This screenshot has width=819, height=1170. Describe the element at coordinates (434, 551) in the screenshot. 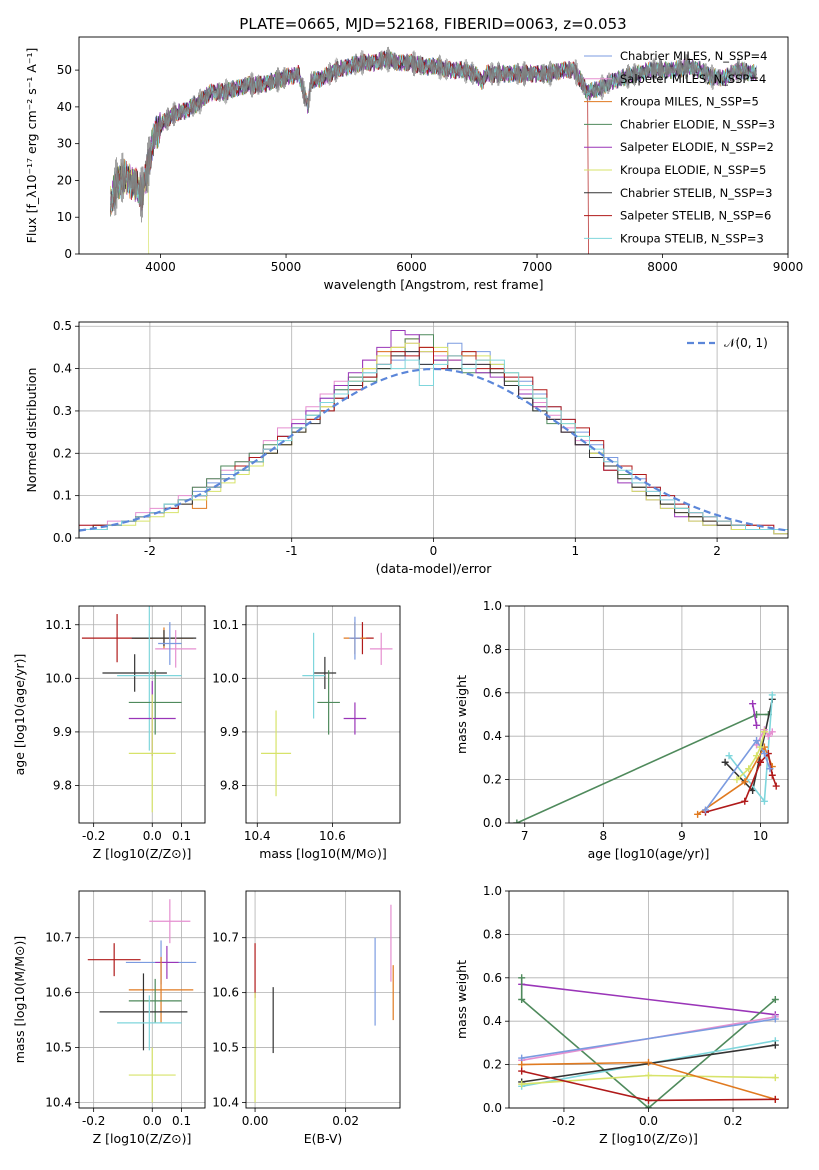

I see `x-tick-label: 0` at that location.